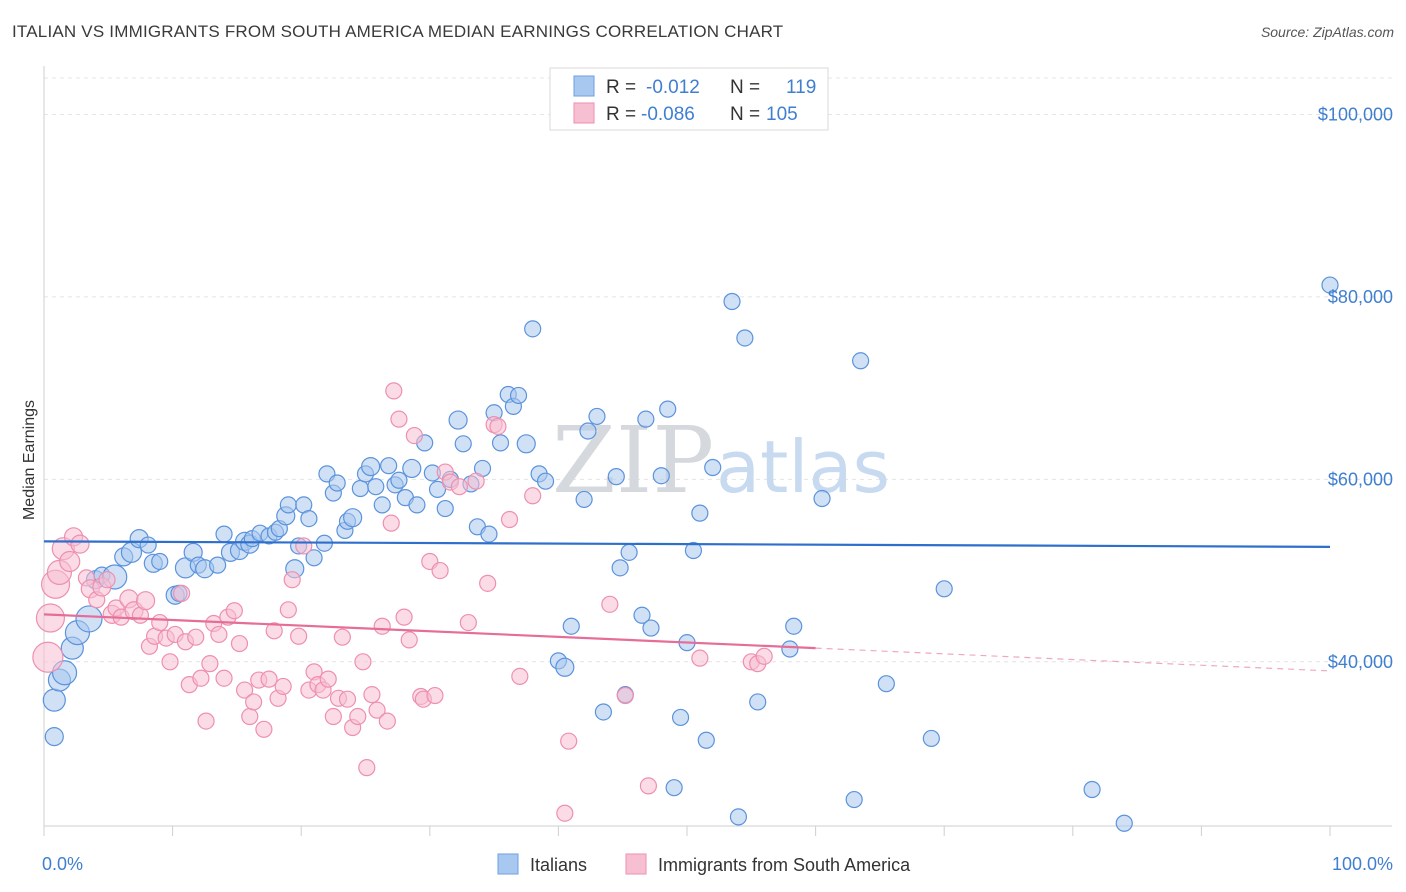  What do you see at coordinates (636, 864) in the screenshot?
I see `legend-swatch-south-america` at bounding box center [636, 864].